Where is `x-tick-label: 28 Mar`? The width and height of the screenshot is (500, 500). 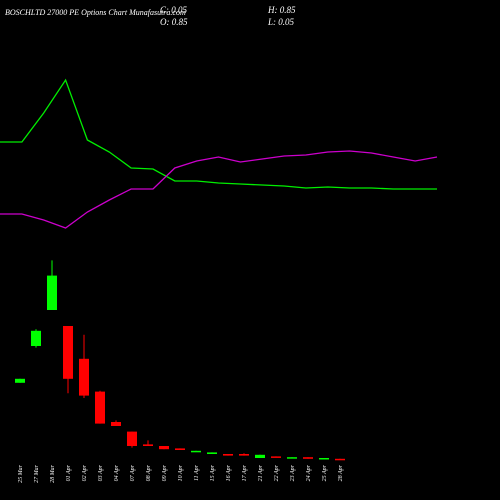
x-tick-label: 28 Mar is located at coordinates (53, 473).